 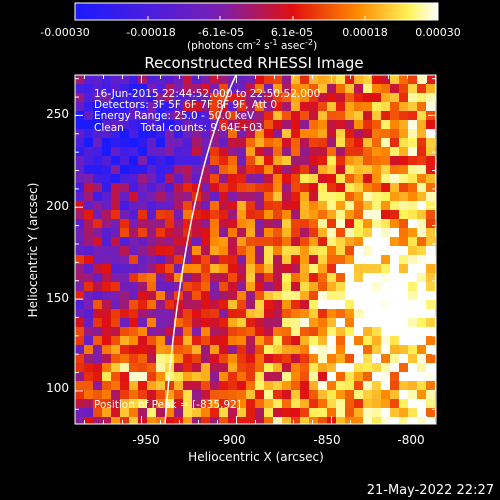 What do you see at coordinates (410, 440) in the screenshot?
I see `x-tick-label: -800` at bounding box center [410, 440].